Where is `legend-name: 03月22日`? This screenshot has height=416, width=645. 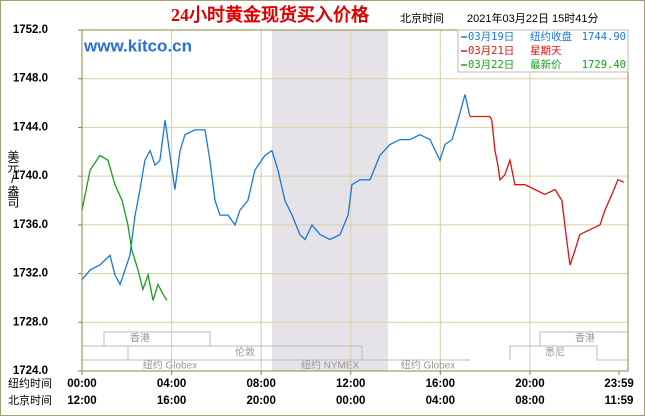
legend-name: 03月22日 is located at coordinates (491, 65).